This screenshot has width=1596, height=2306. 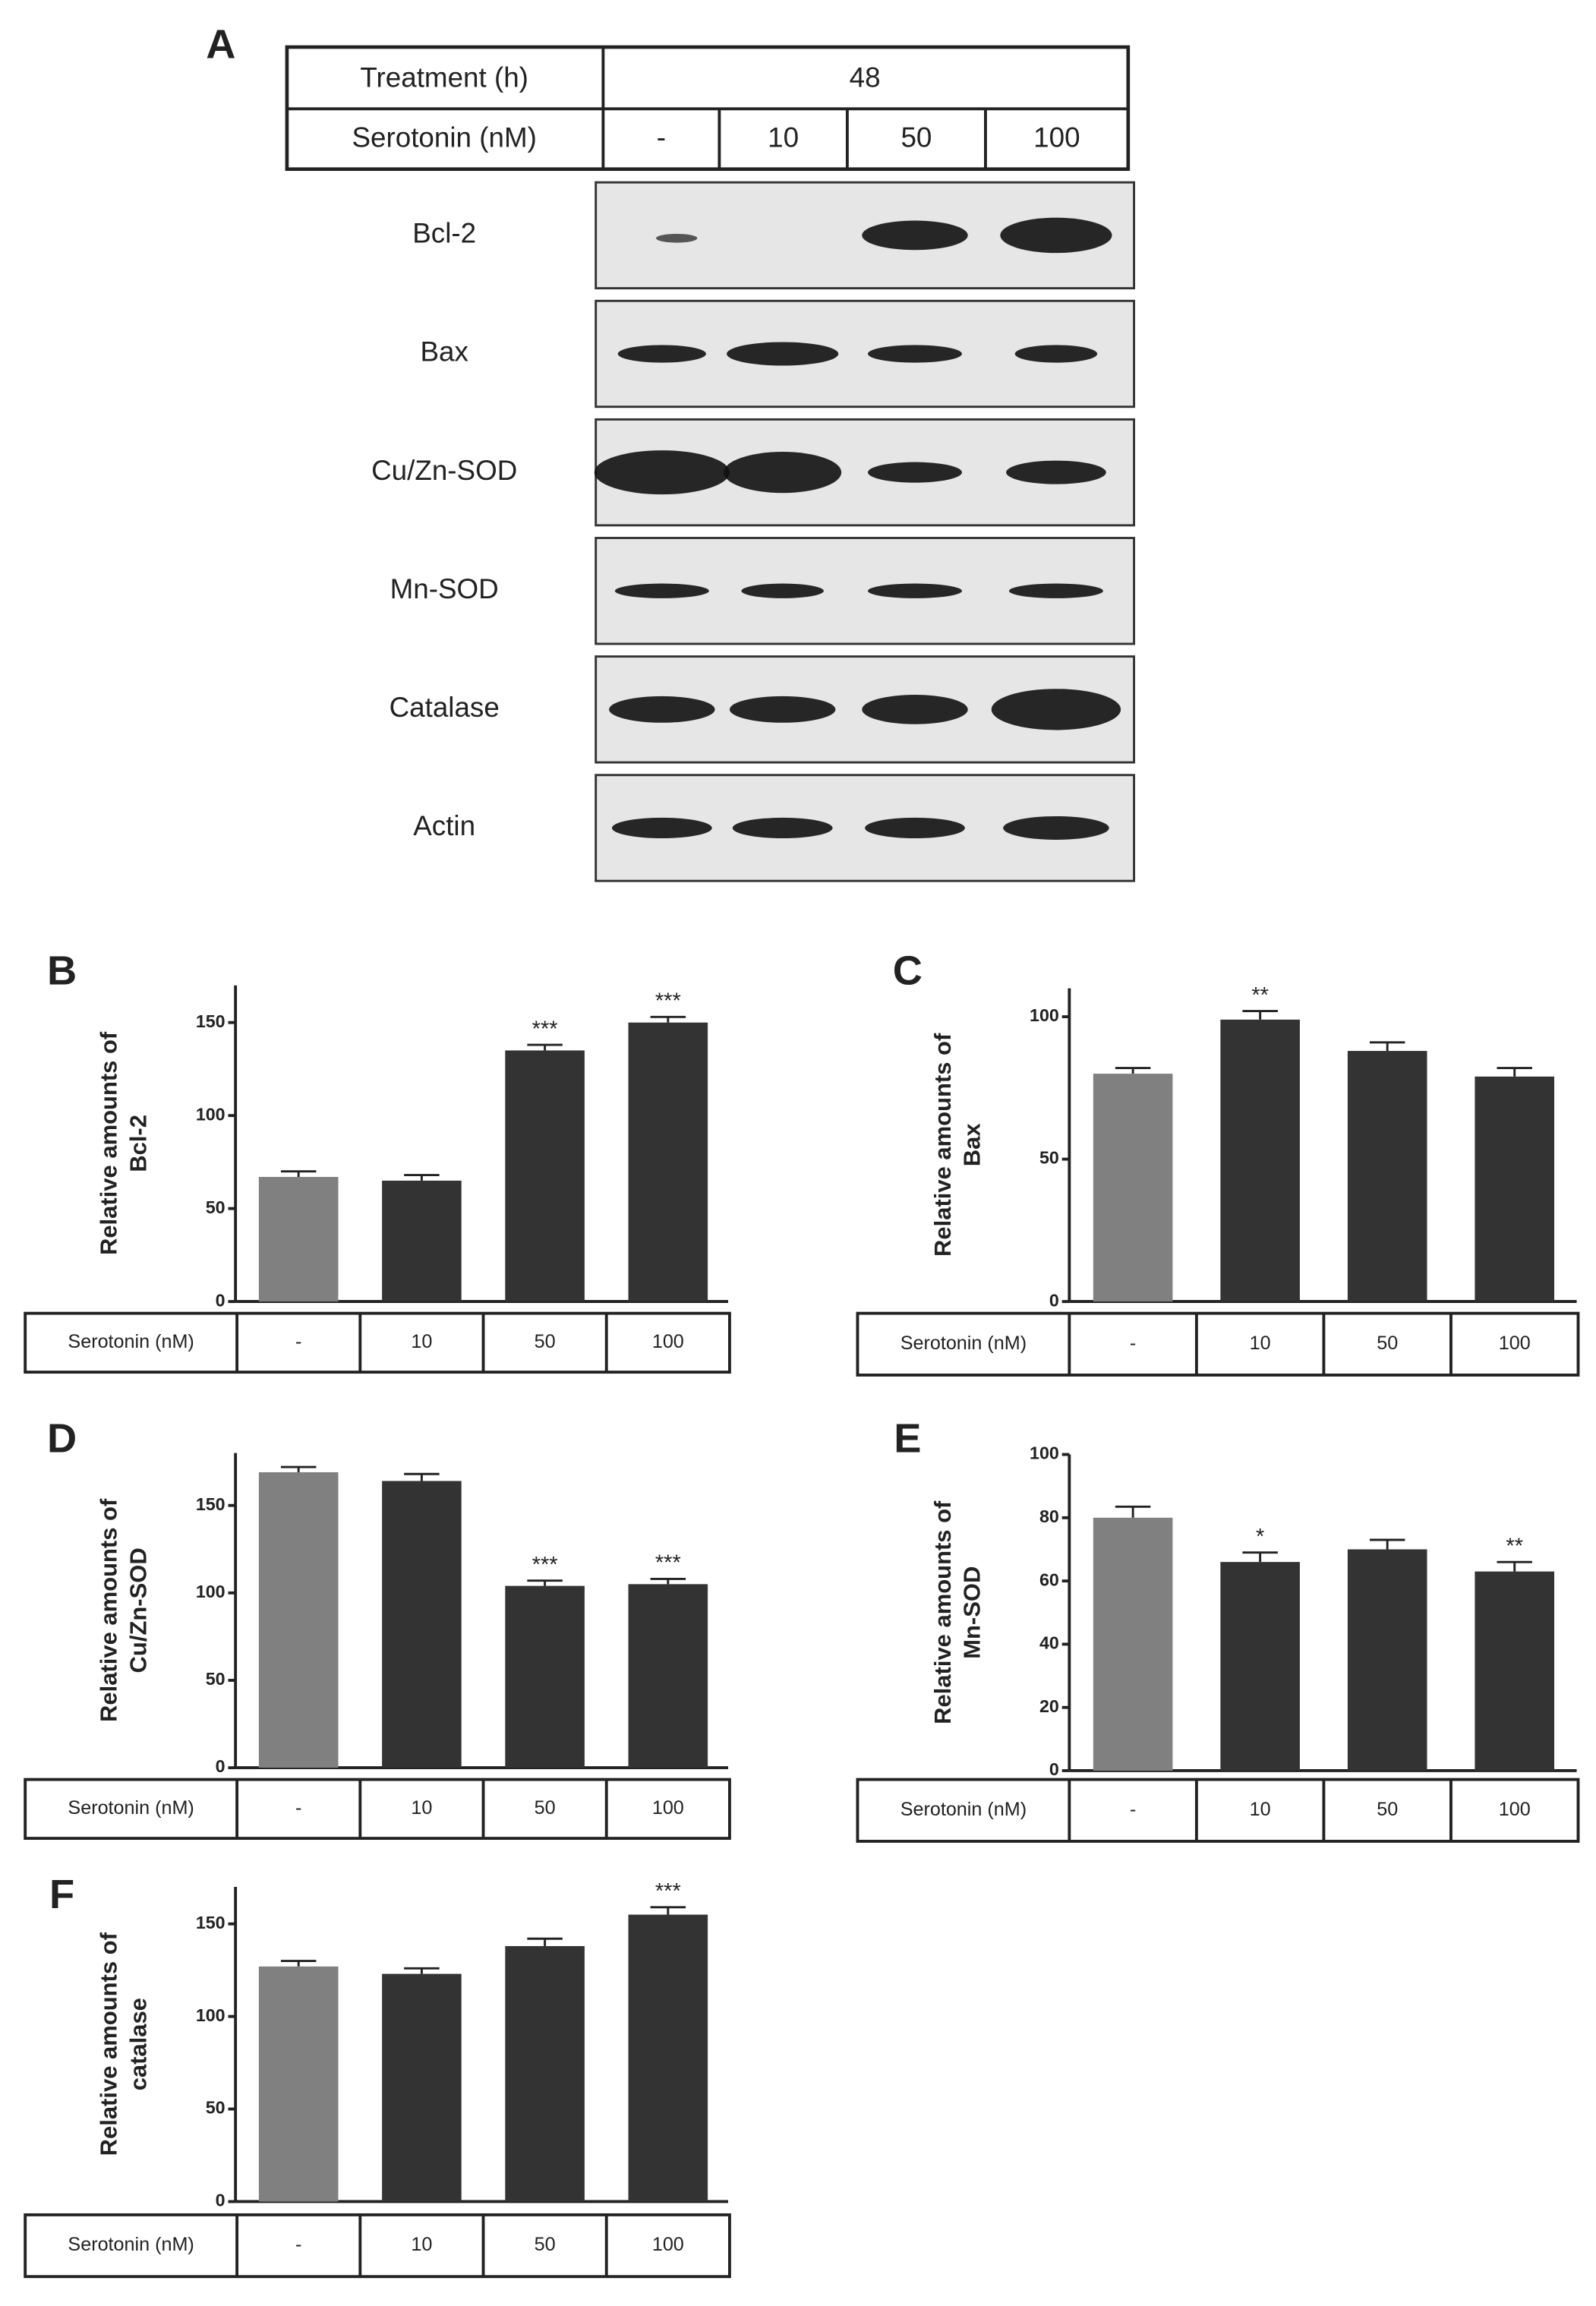 I want to click on y-axis-title: Relative amounts of Mn-SOD, so click(x=957, y=1612).